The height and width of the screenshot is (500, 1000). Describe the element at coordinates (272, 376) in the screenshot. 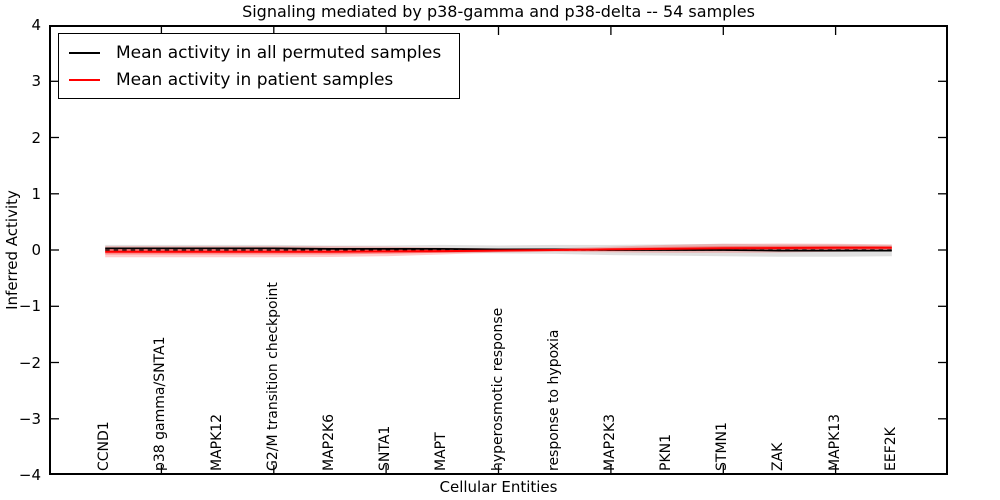

I see `x-tick-label: G2/M transition checkpoint` at that location.